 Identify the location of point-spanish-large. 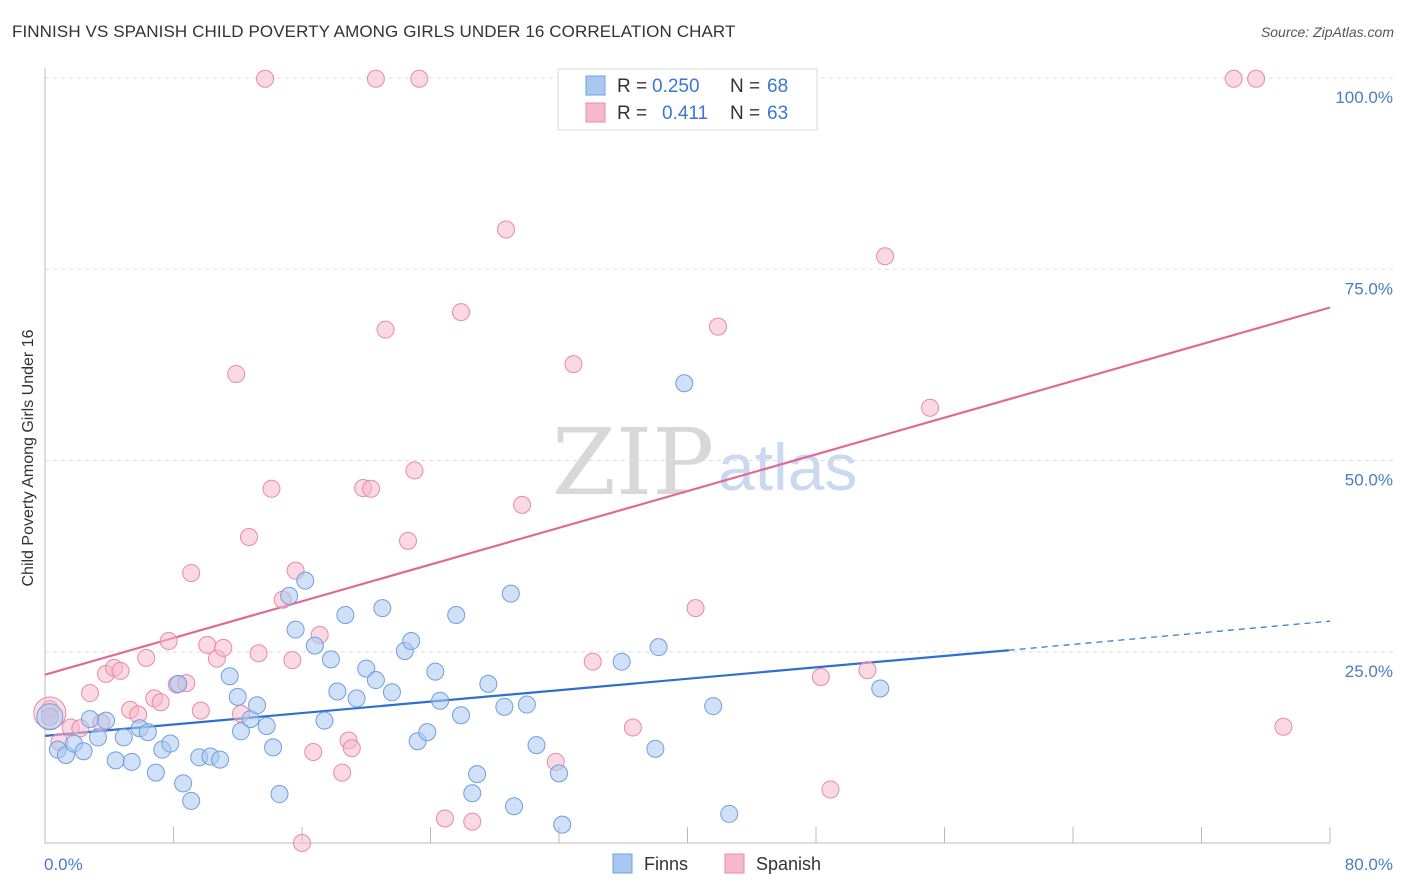
(50, 713).